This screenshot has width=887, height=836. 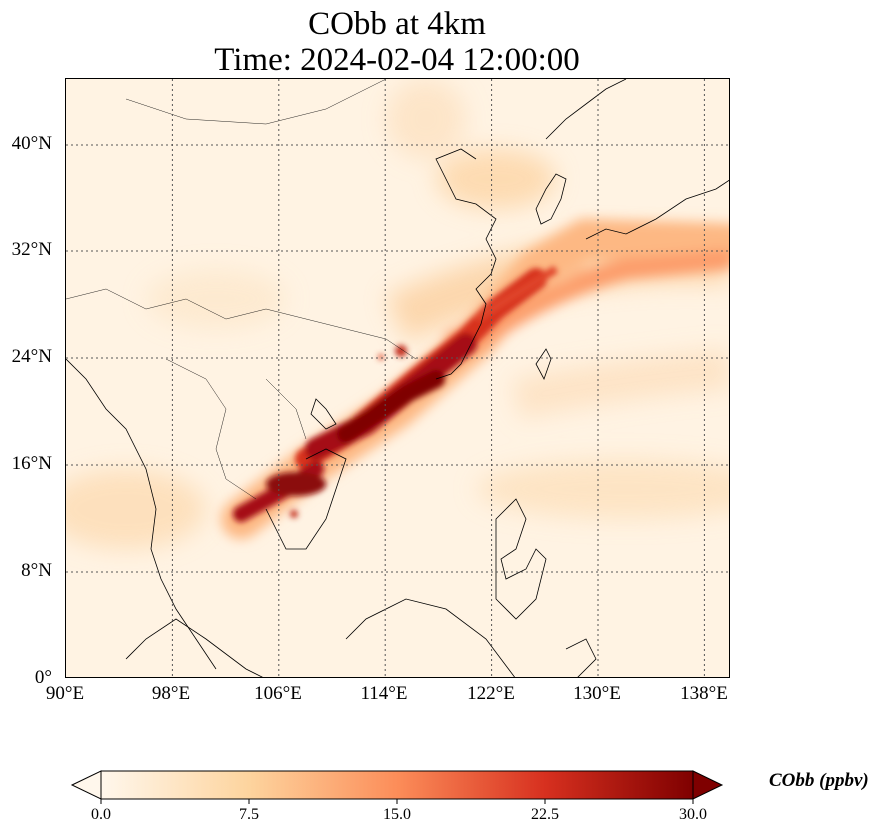 What do you see at coordinates (397, 24) in the screenshot?
I see `map-title: CObb at 4km` at bounding box center [397, 24].